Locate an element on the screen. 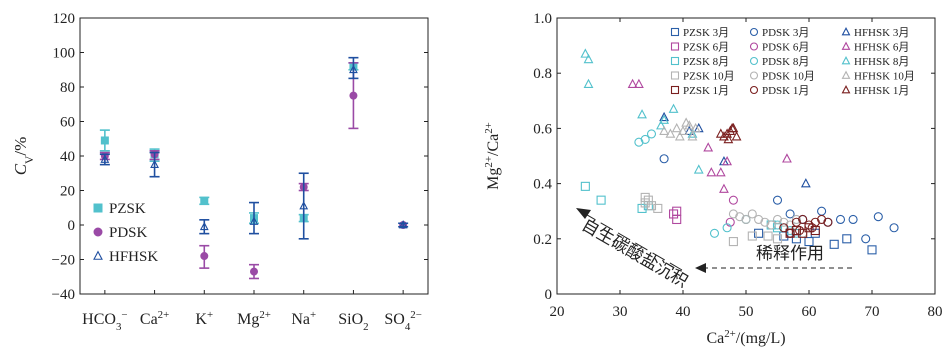  dilution-arrowhead is located at coordinates (700, 268).